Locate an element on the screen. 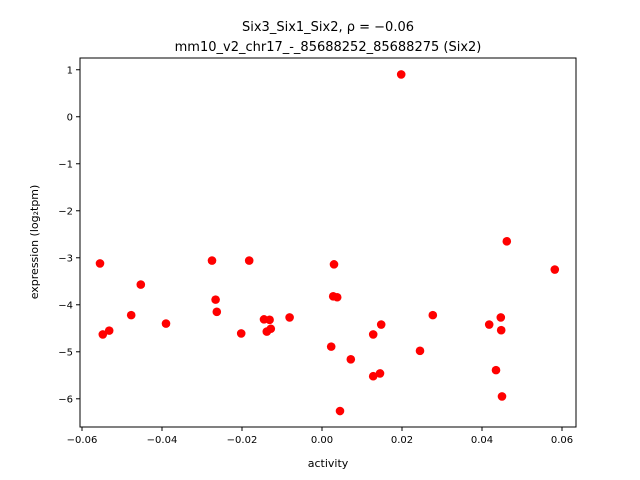 Image resolution: width=640 pixels, height=480 pixels. x-tick-label: 0.00 is located at coordinates (322, 440).